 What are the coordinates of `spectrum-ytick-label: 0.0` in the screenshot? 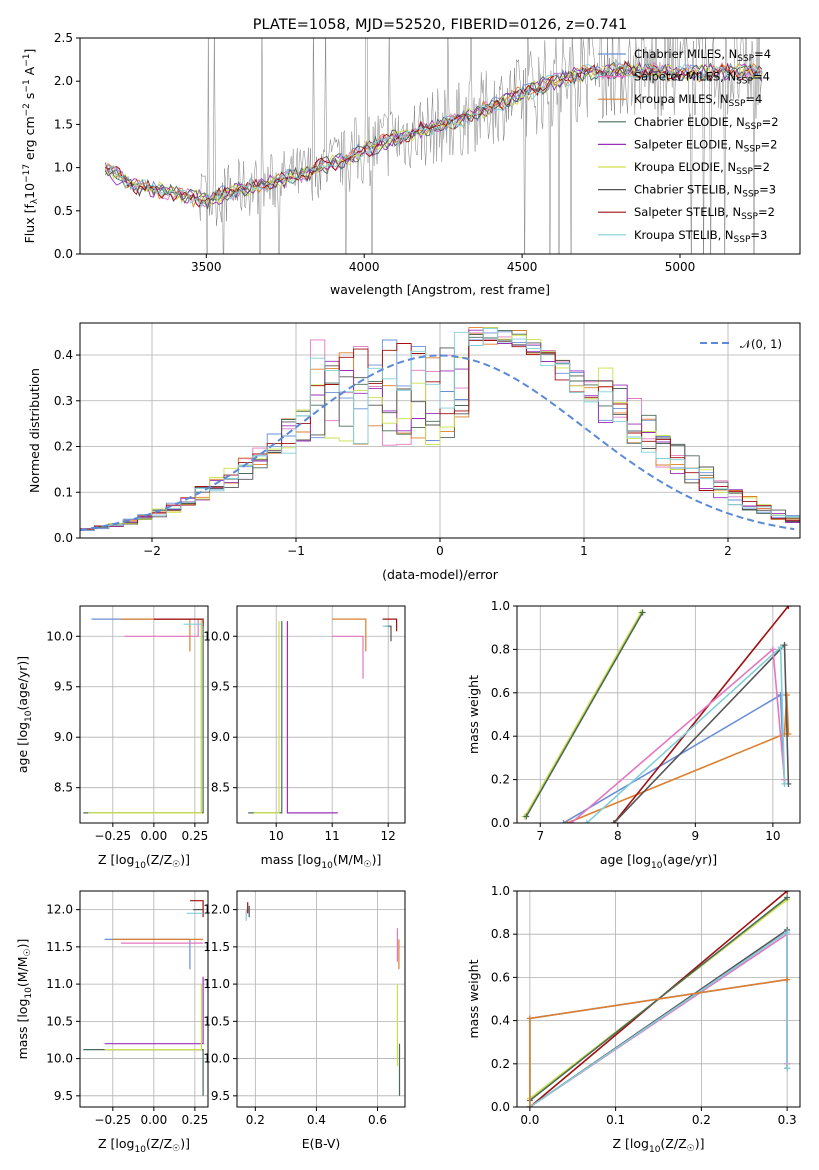 It's located at (63, 254).